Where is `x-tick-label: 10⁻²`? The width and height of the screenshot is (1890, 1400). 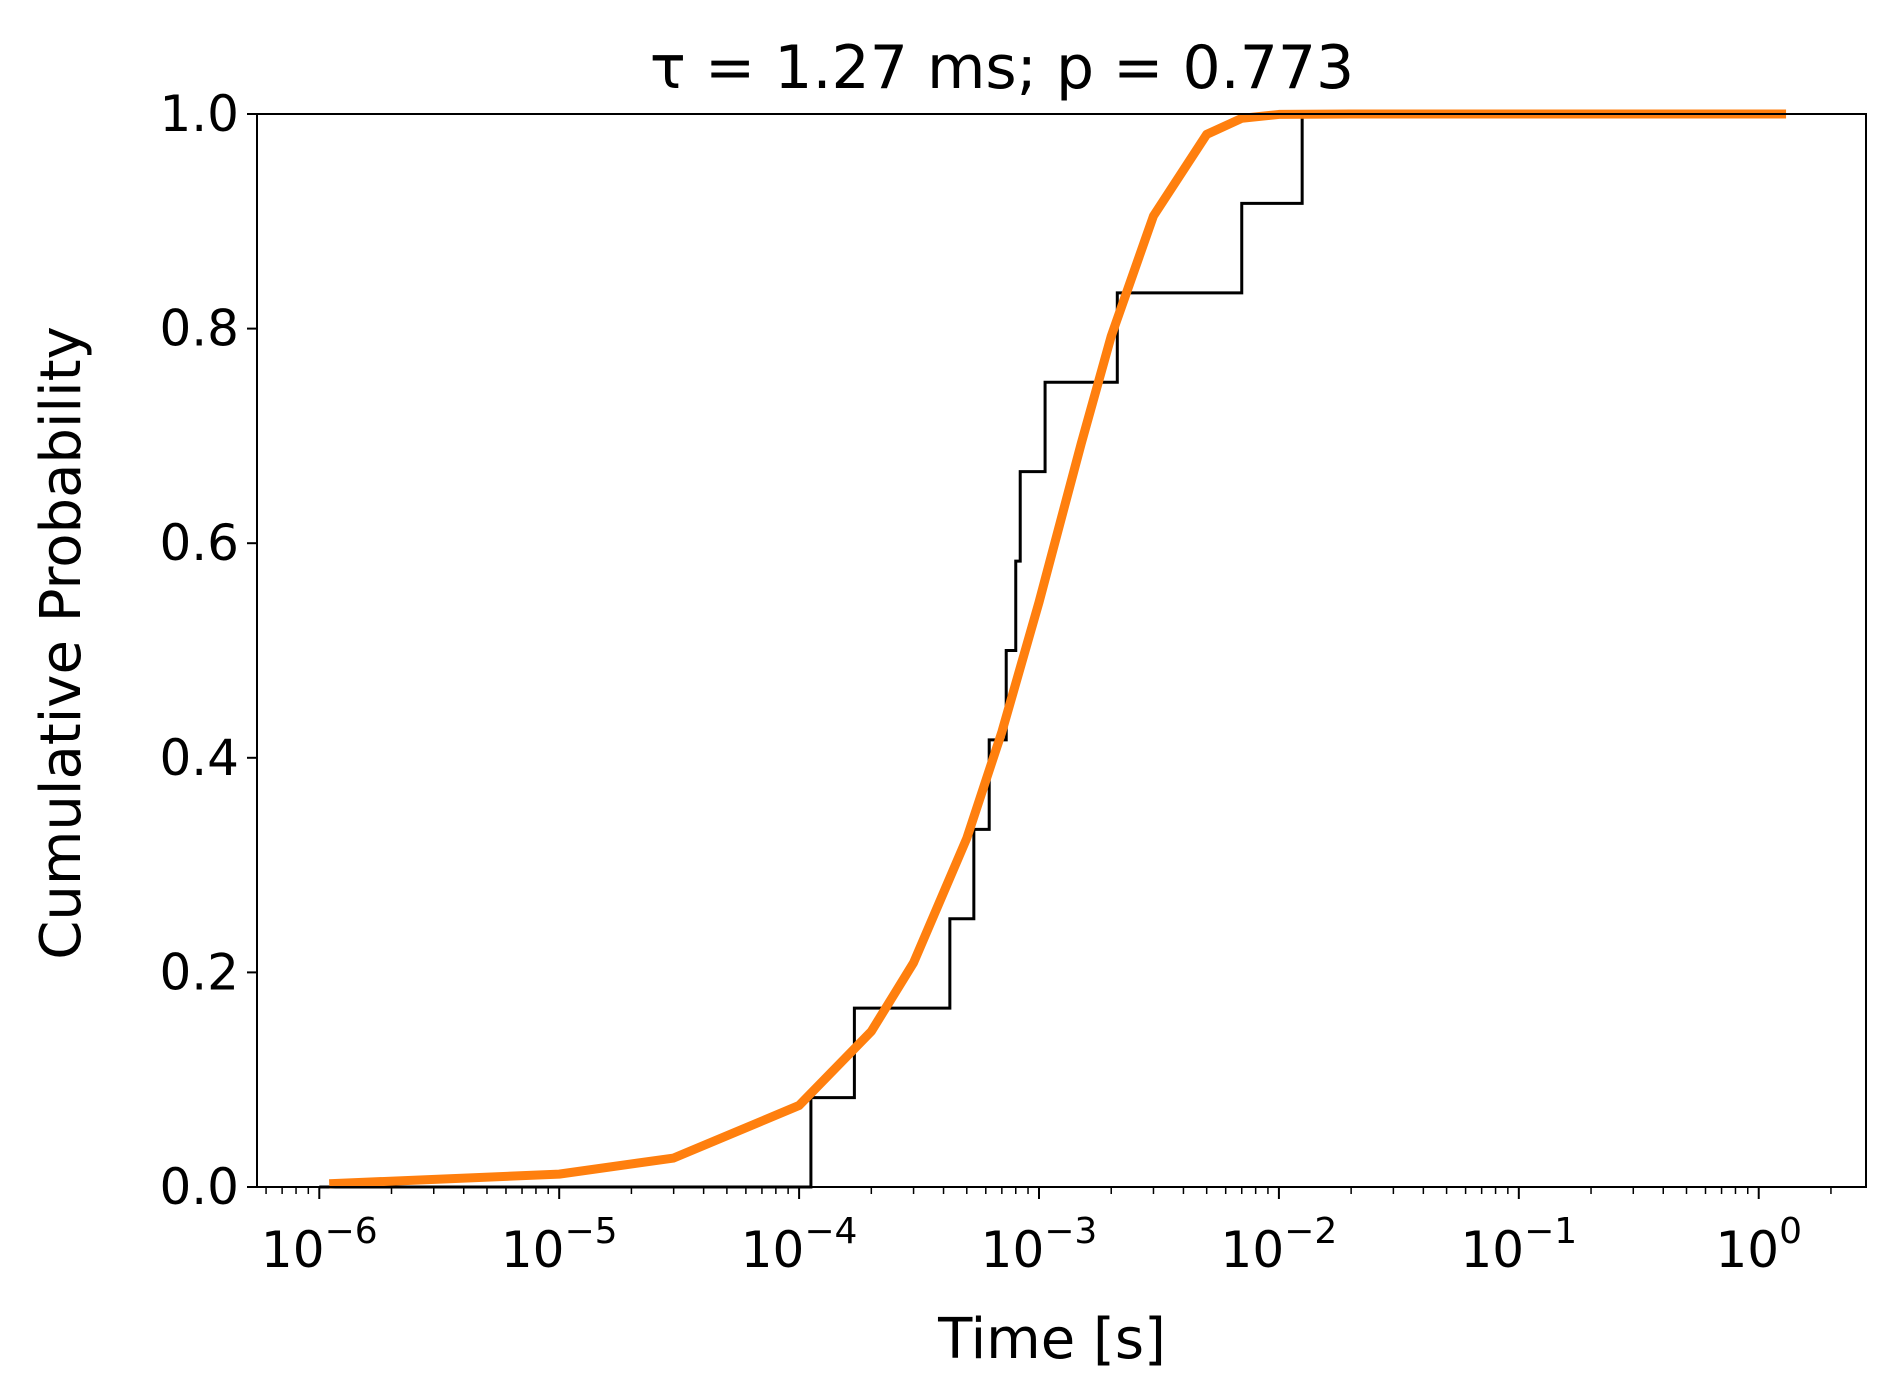 x-tick-label: 10⁻² is located at coordinates (1279, 1245).